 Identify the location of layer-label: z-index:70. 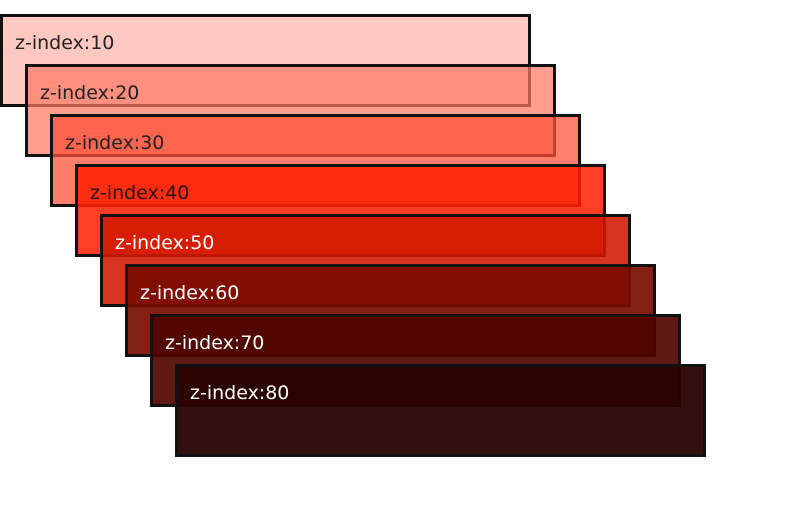
(215, 343).